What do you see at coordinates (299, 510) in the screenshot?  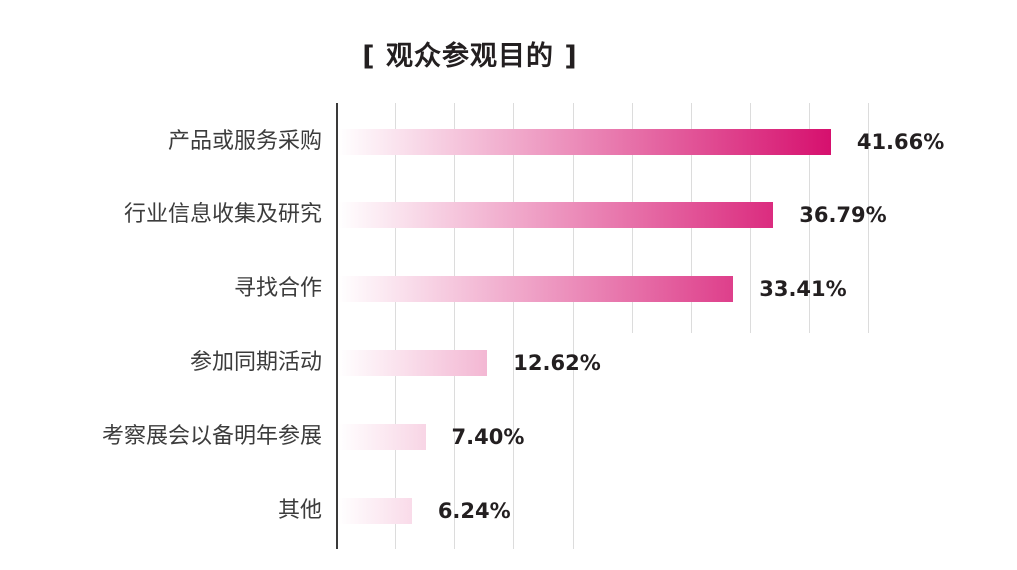 I see `category-label: 其他` at bounding box center [299, 510].